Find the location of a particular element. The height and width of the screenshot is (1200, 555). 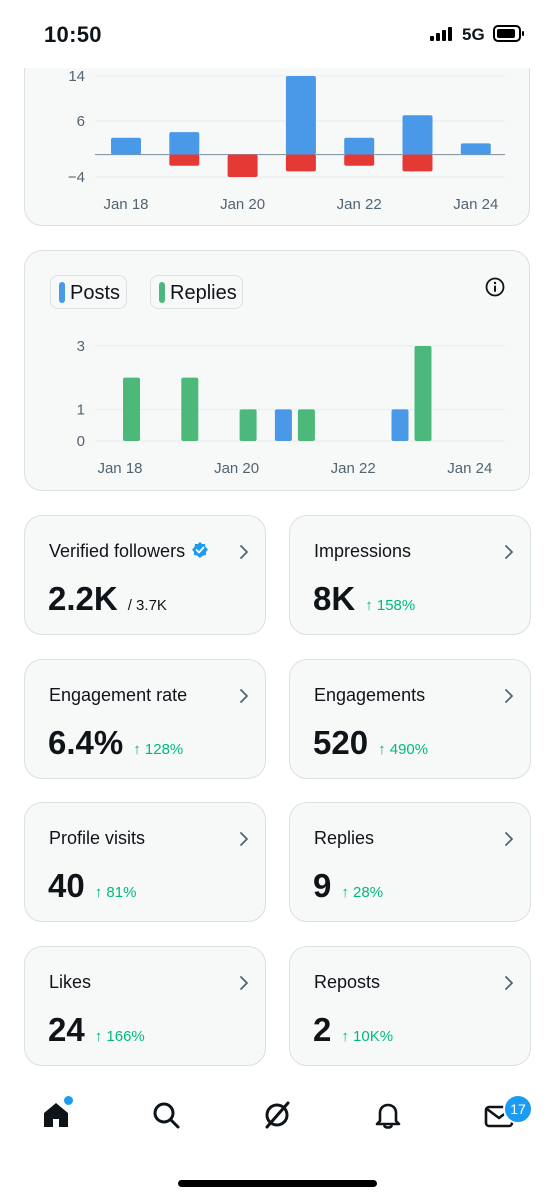

network-label: 5G is located at coordinates (473, 34).